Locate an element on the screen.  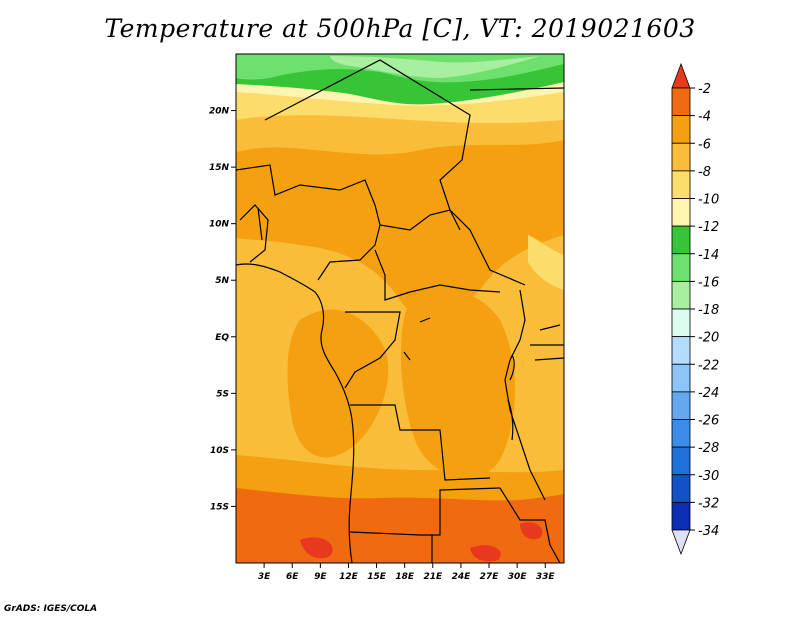
x-tick-label: 27E is located at coordinates (490, 577).